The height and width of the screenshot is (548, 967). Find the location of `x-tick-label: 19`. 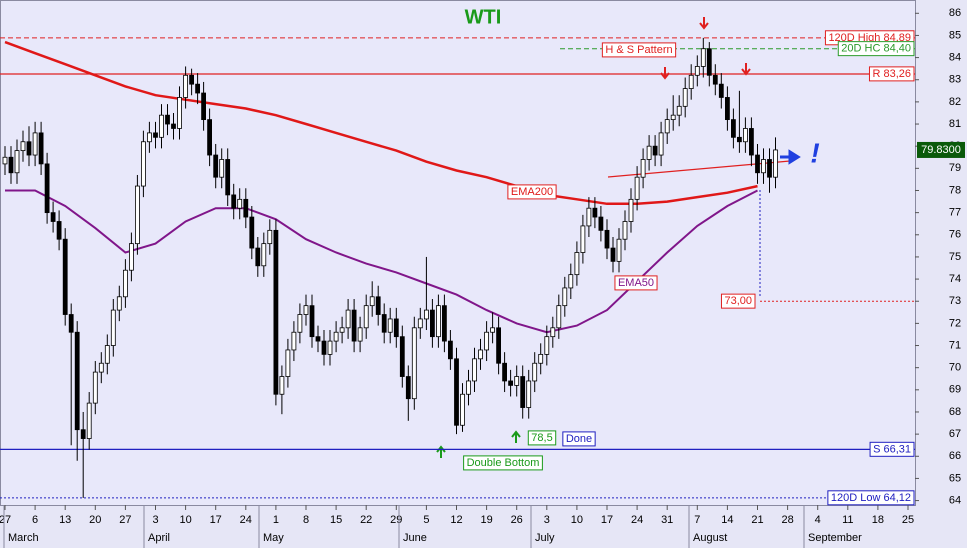

x-tick-label: 19 is located at coordinates (486, 520).